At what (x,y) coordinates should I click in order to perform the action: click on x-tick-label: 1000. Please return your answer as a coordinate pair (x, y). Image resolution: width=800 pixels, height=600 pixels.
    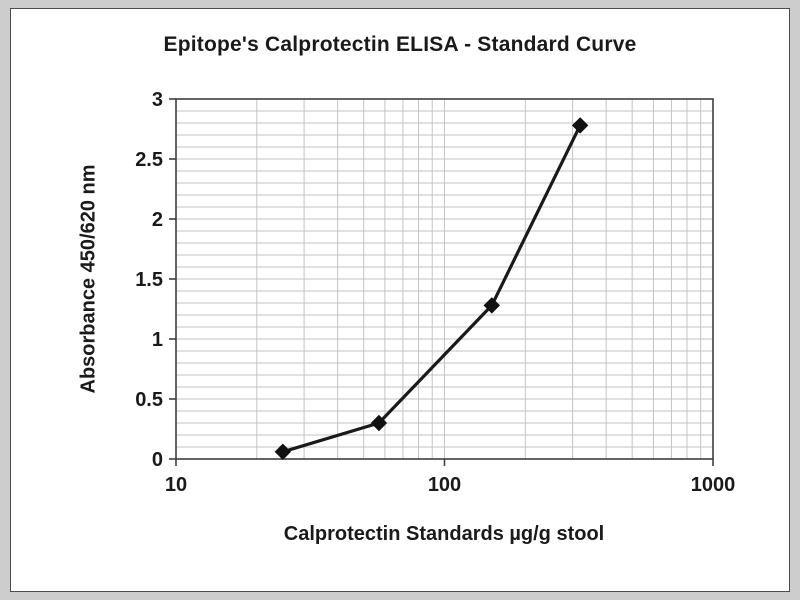
    Looking at the image, I should click on (713, 485).